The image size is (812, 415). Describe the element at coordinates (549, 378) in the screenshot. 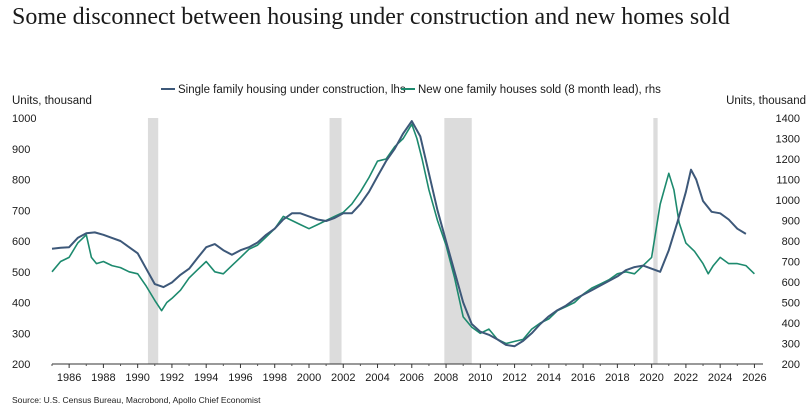

I see `x-tick-label-2014: 2014` at that location.